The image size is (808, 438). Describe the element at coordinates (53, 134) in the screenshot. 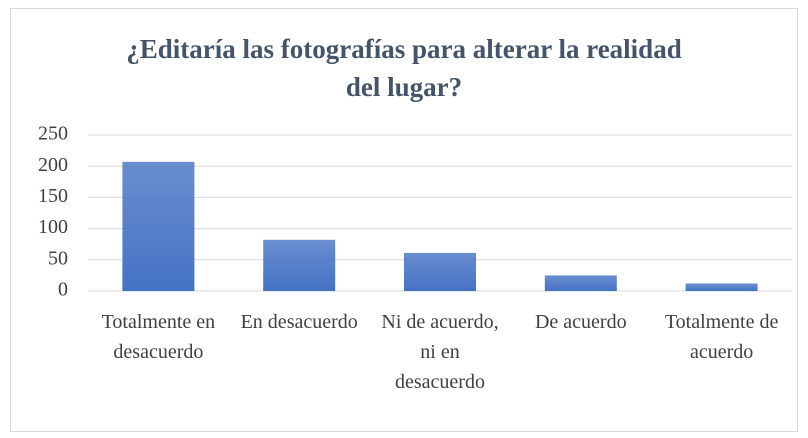

I see `y-tick-label: 250` at that location.